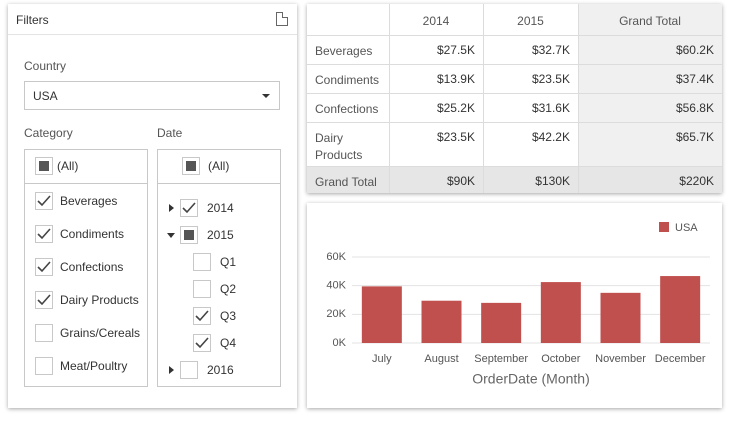  Describe the element at coordinates (336, 314) in the screenshot. I see `y-tick-label: 20K` at that location.